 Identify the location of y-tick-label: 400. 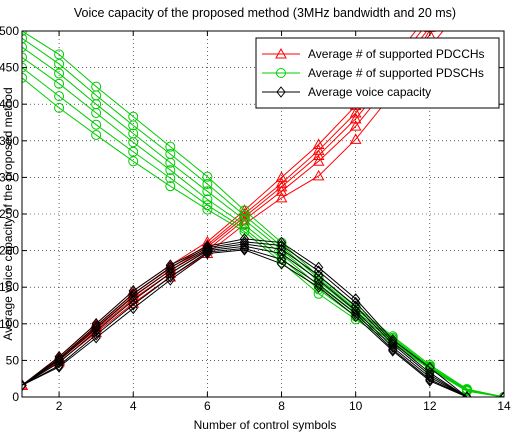
(9, 104).